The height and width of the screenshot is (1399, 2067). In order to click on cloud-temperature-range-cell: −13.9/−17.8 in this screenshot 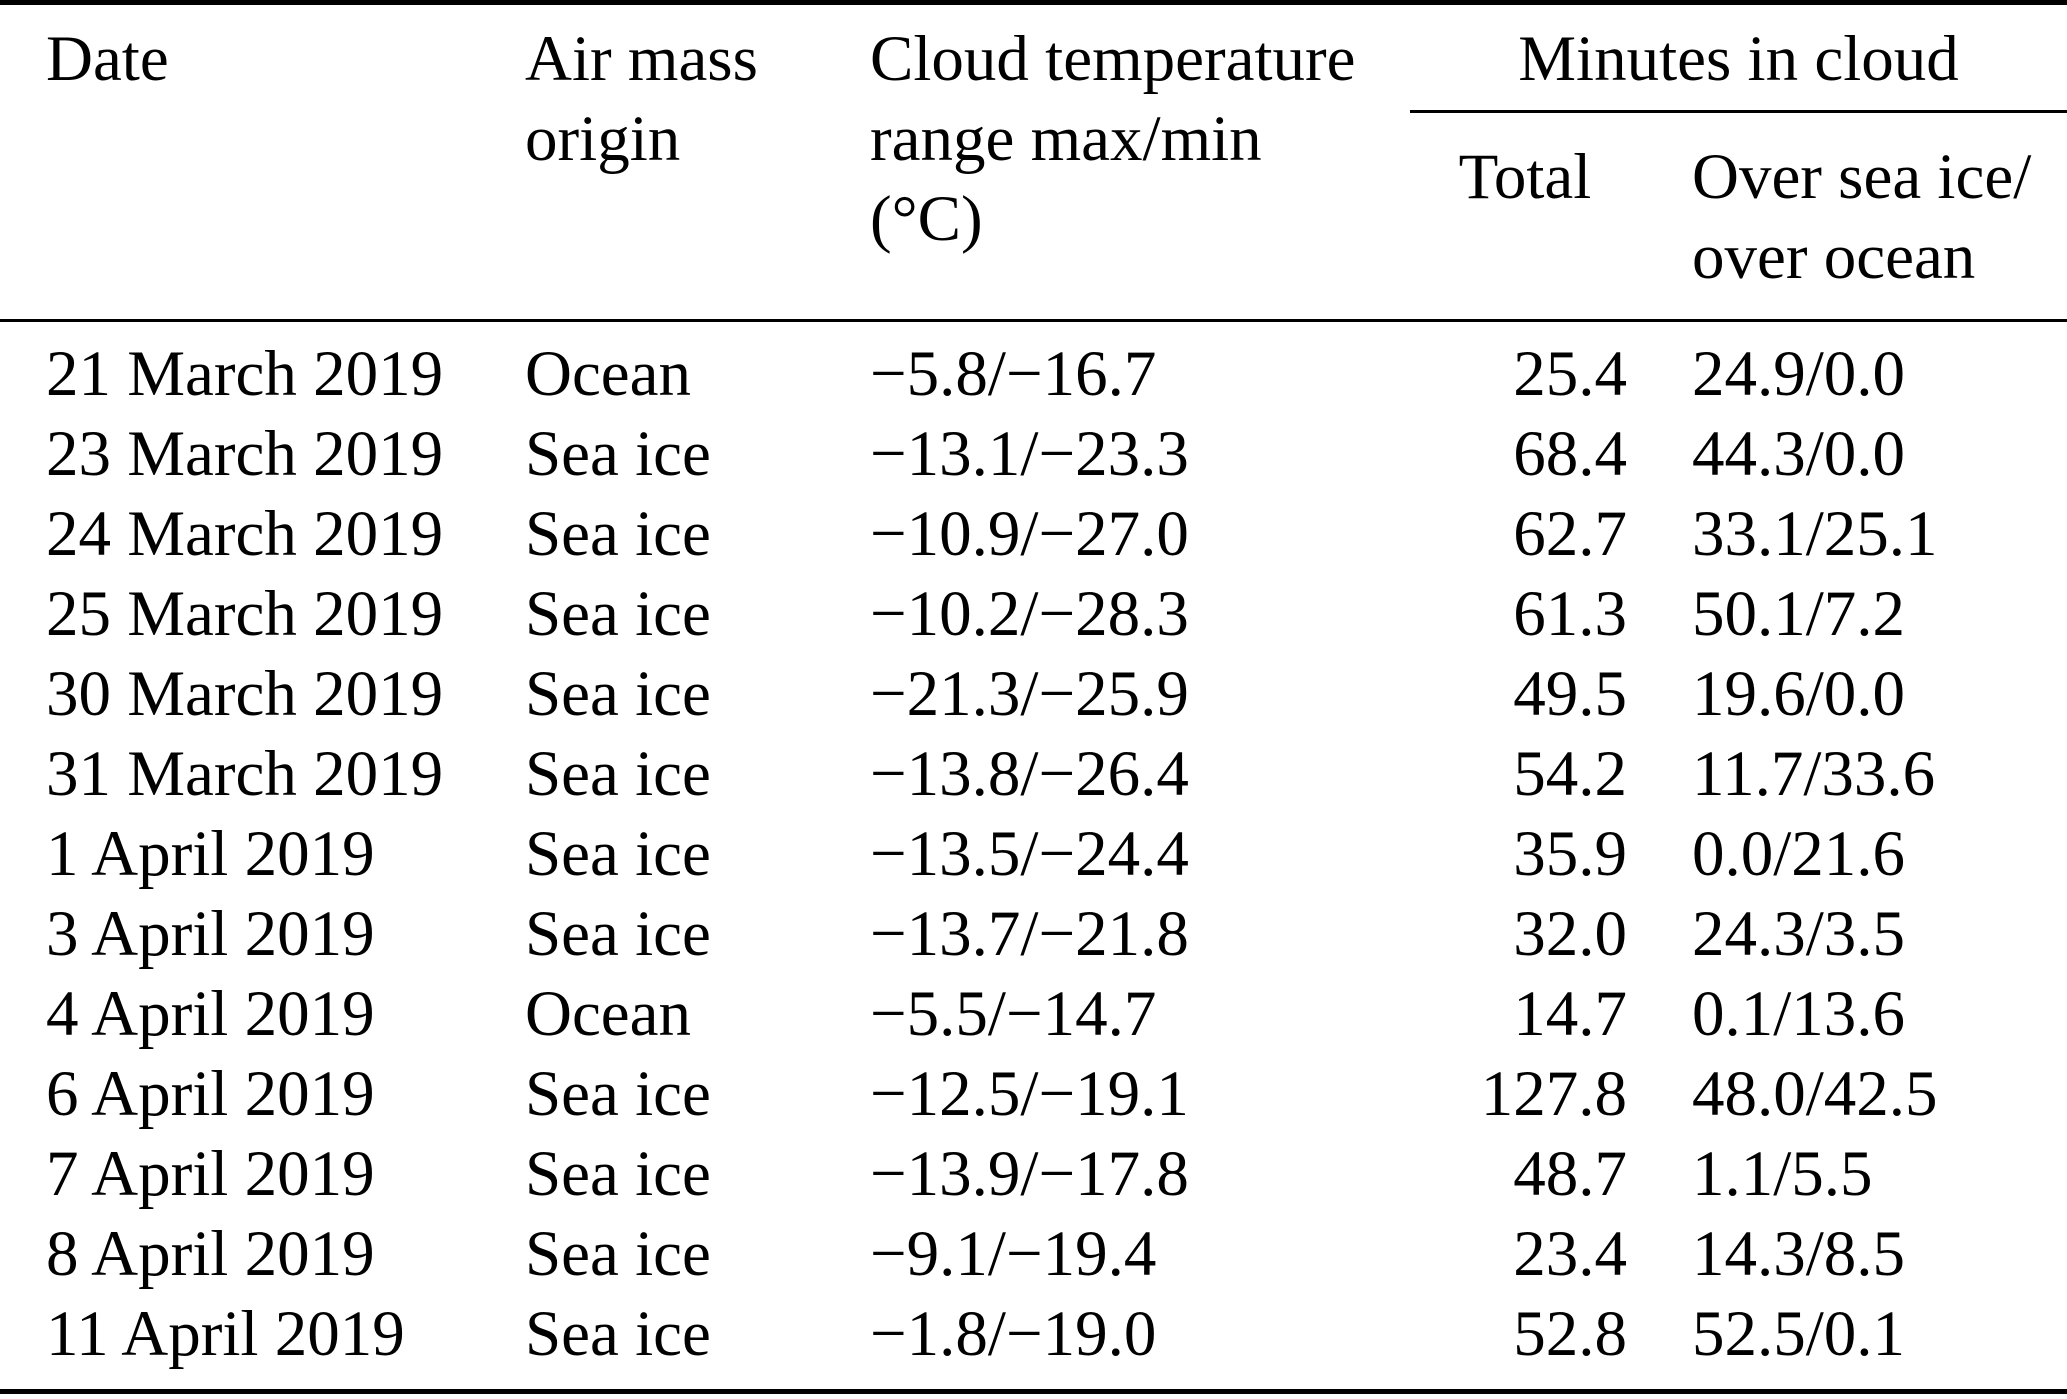, I will do `click(1029, 1174)`.